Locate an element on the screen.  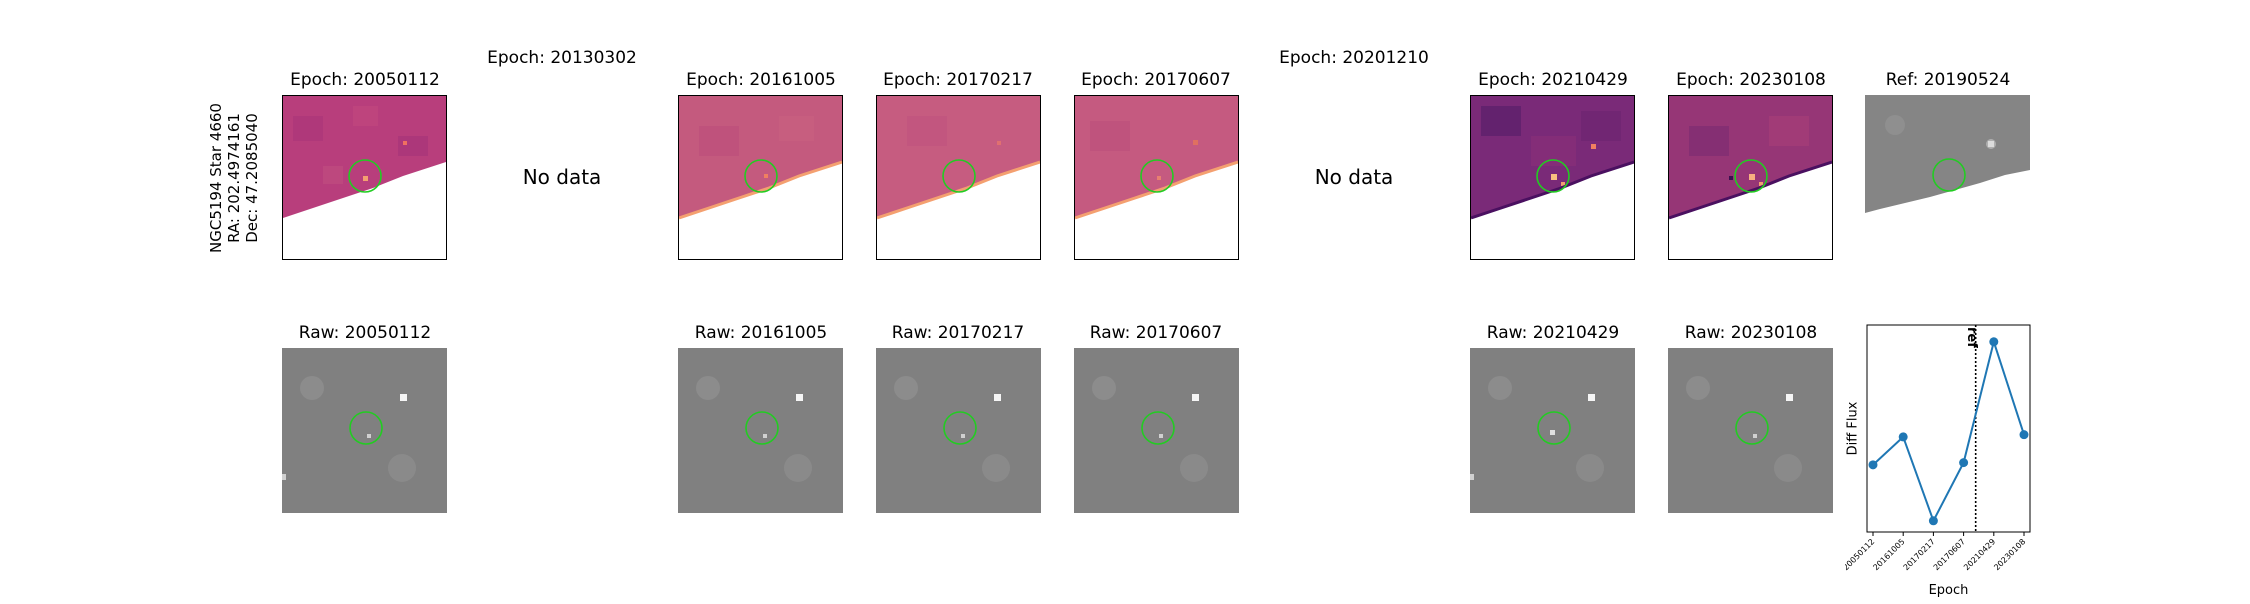
diff-title-1: Epoch: 20130302 is located at coordinates (562, 58).